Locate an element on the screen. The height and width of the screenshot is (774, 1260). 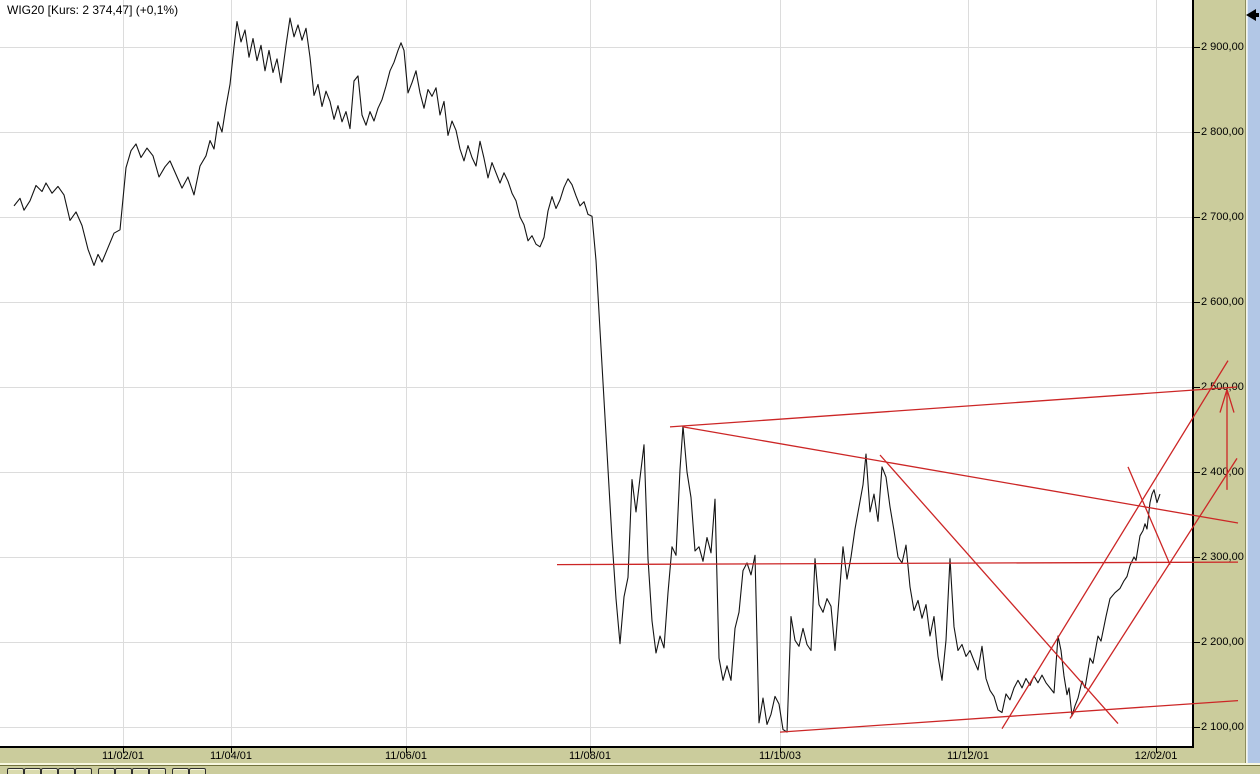
date-axis-label: 11/12/01 is located at coordinates (967, 756).